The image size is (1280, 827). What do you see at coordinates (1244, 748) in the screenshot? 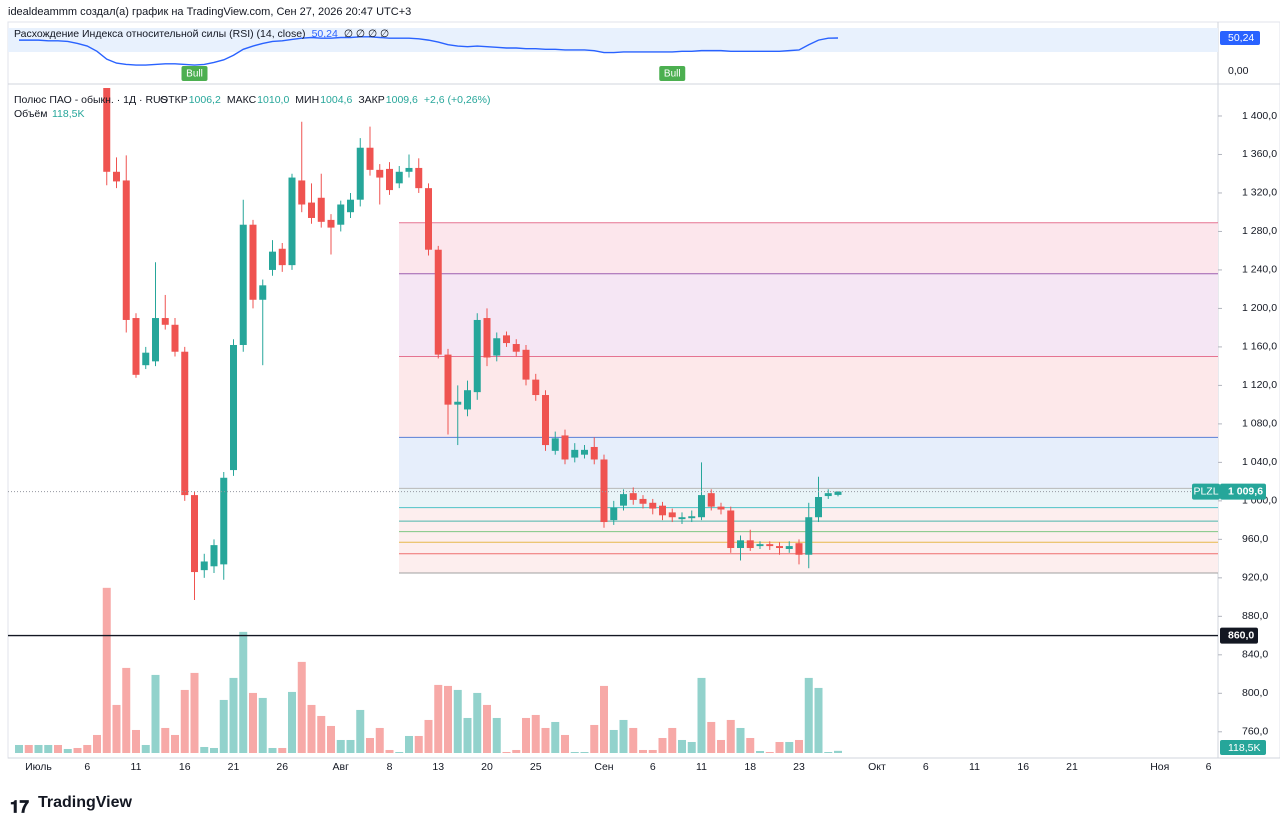
I see `volume-axis-label: 118,5K` at bounding box center [1244, 748].